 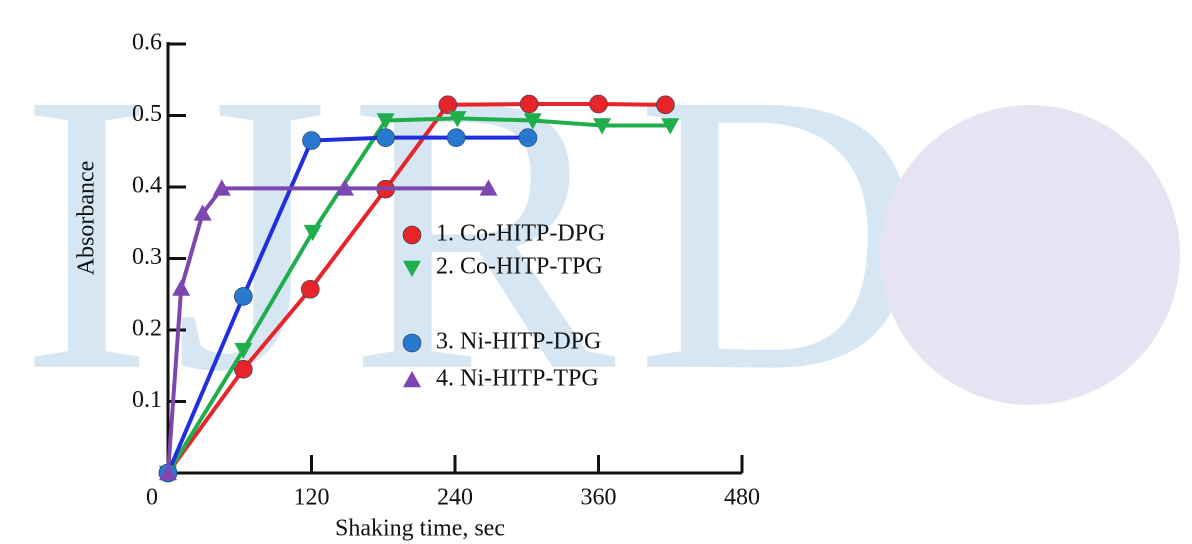 What do you see at coordinates (1030, 255) in the screenshot?
I see `globe-watermark` at bounding box center [1030, 255].